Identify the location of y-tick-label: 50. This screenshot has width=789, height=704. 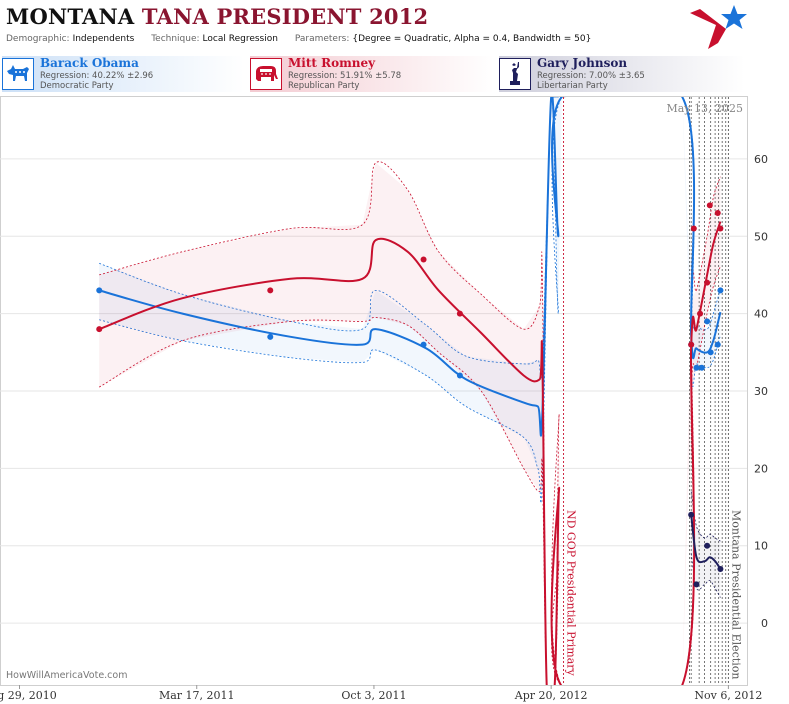
(761, 236).